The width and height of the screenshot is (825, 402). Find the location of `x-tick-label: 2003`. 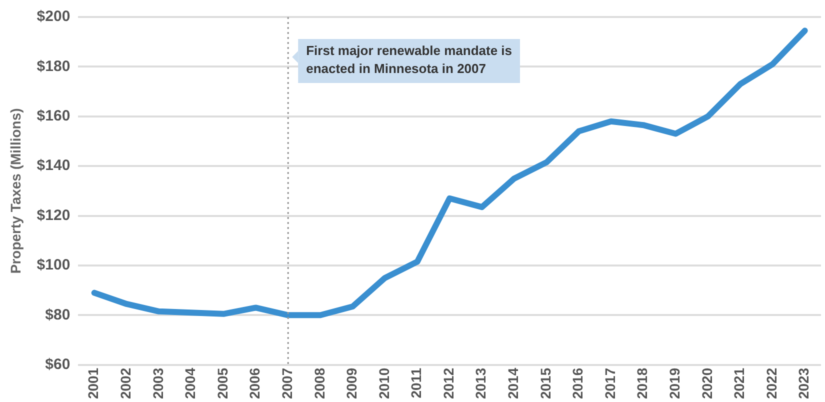

x-tick-label: 2003 is located at coordinates (158, 384).